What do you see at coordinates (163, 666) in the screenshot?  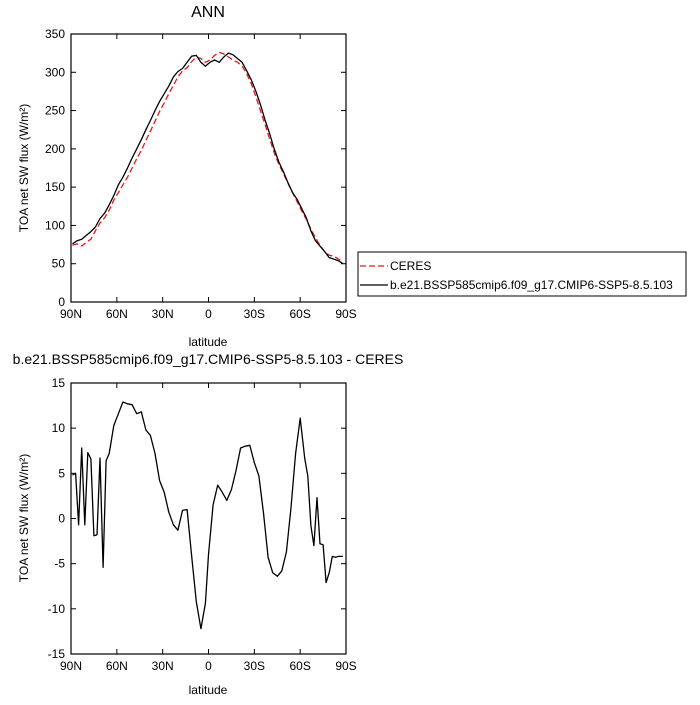 I see `bottom-x-tick-label: 30N` at bounding box center [163, 666].